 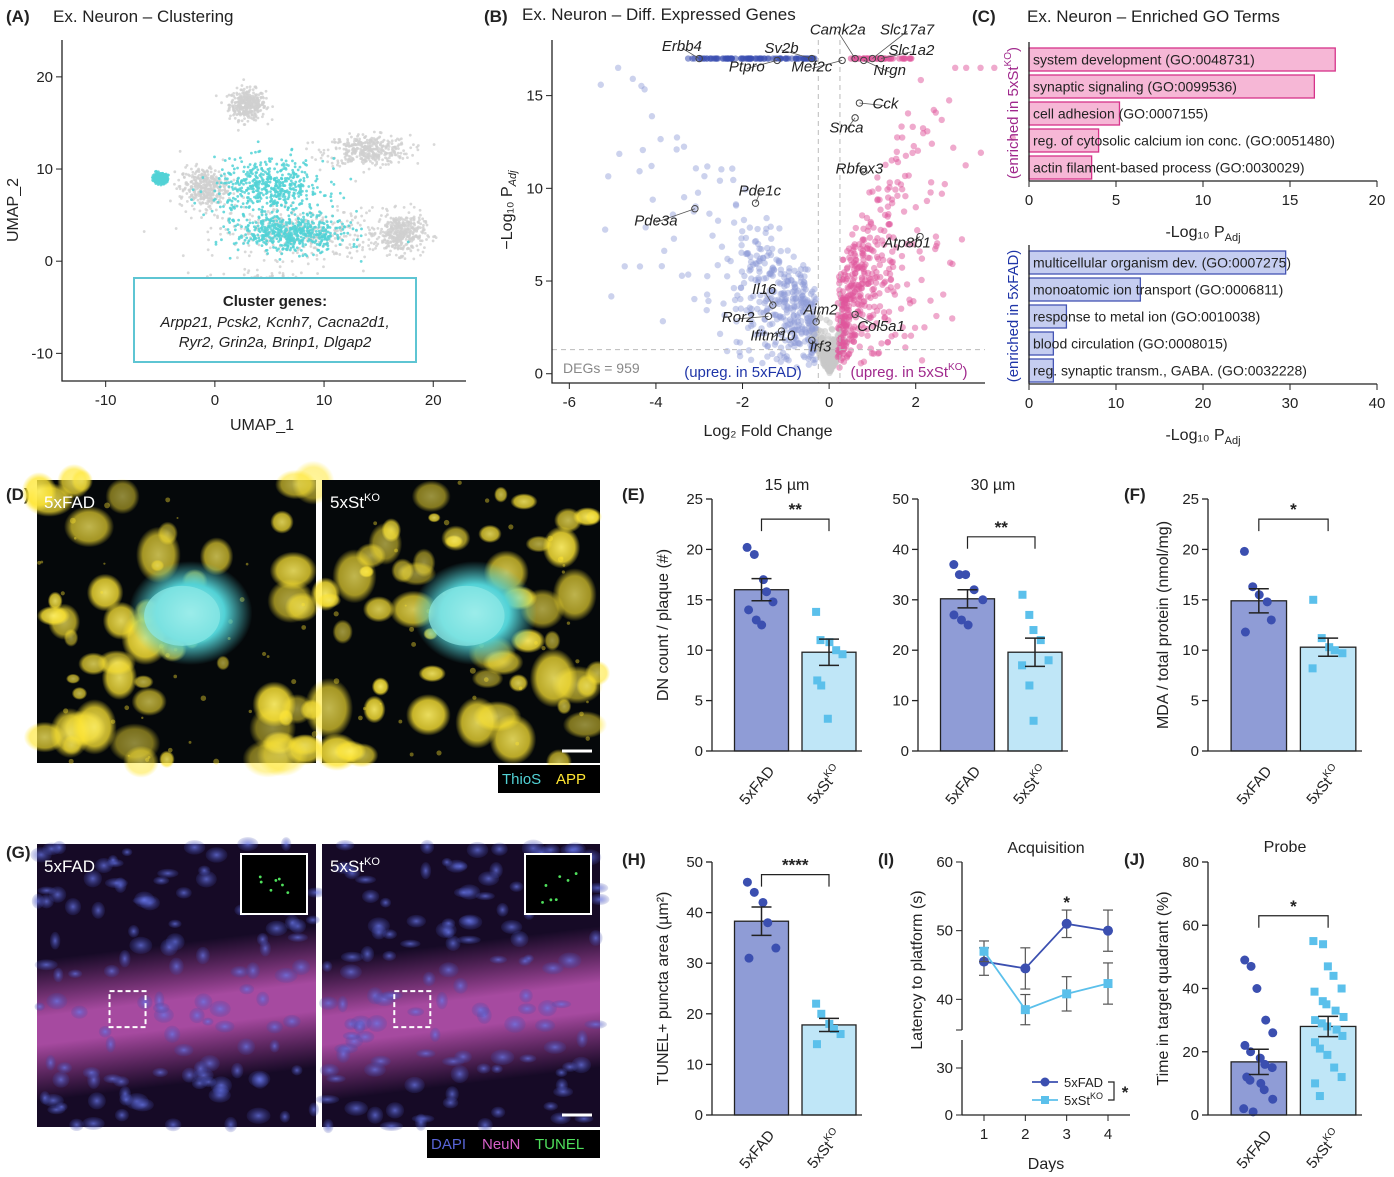 What do you see at coordinates (1153, 16) in the screenshot?
I see `panel-title-C: Ex. Neuron – Enriched GO Terms` at bounding box center [1153, 16].